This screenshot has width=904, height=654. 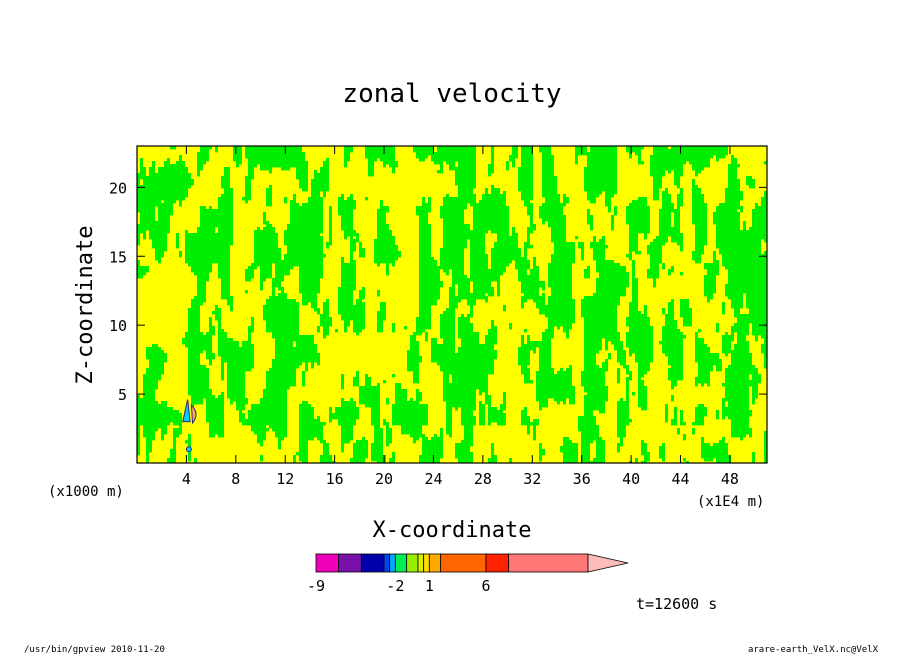 I want to click on x-tick-label: 24, so click(x=433, y=479).